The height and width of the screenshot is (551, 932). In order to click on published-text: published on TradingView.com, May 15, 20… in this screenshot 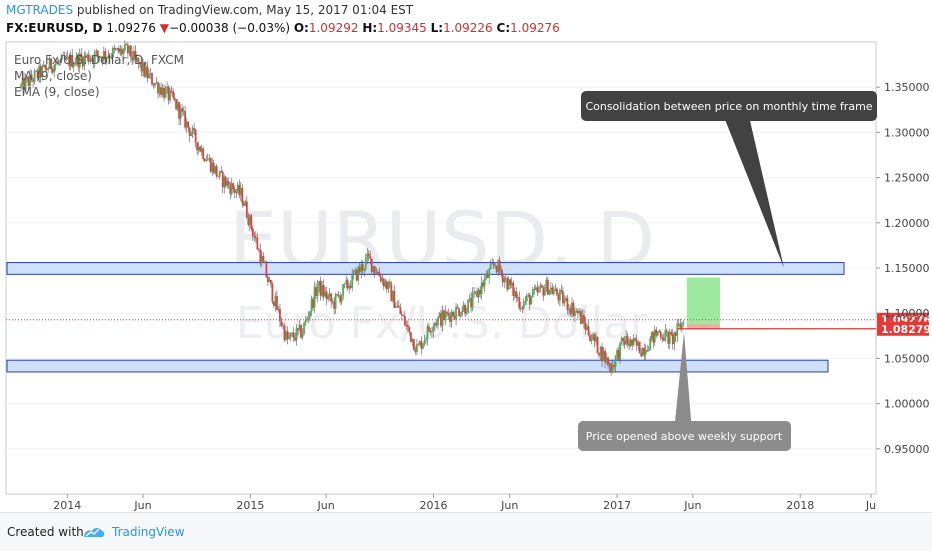, I will do `click(245, 10)`.